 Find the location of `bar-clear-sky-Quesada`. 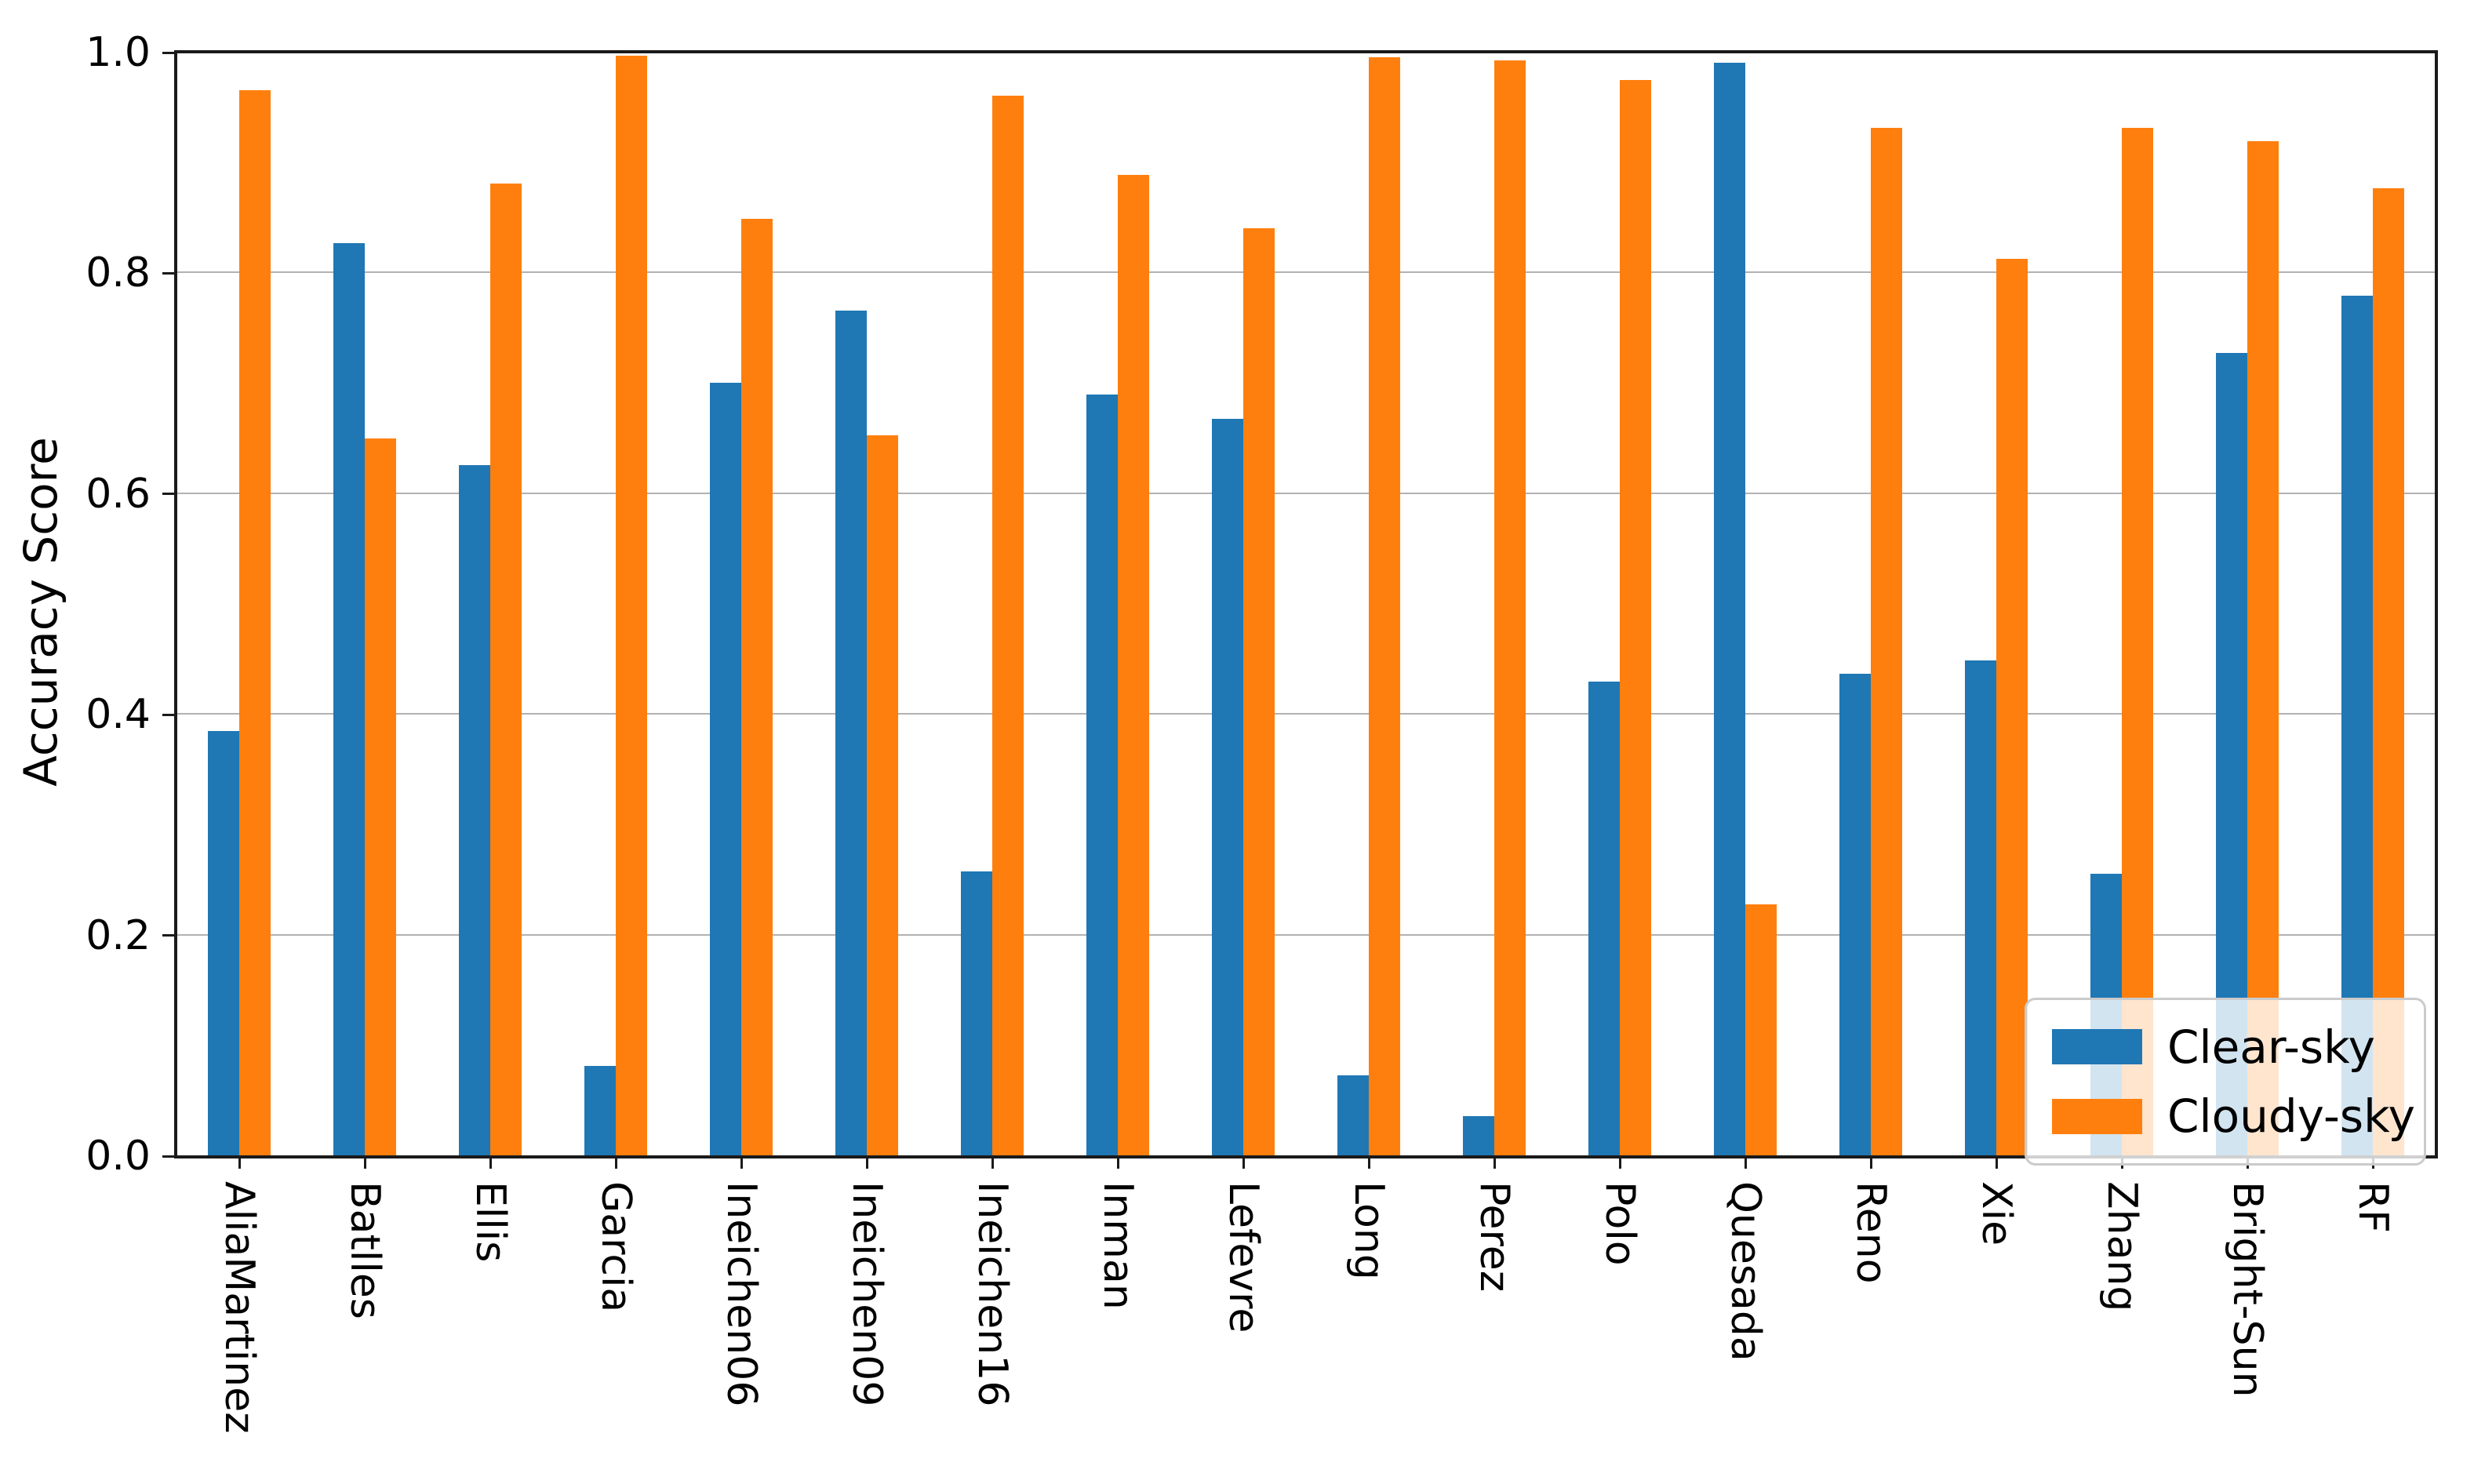

bar-clear-sky-Quesada is located at coordinates (1729, 609).